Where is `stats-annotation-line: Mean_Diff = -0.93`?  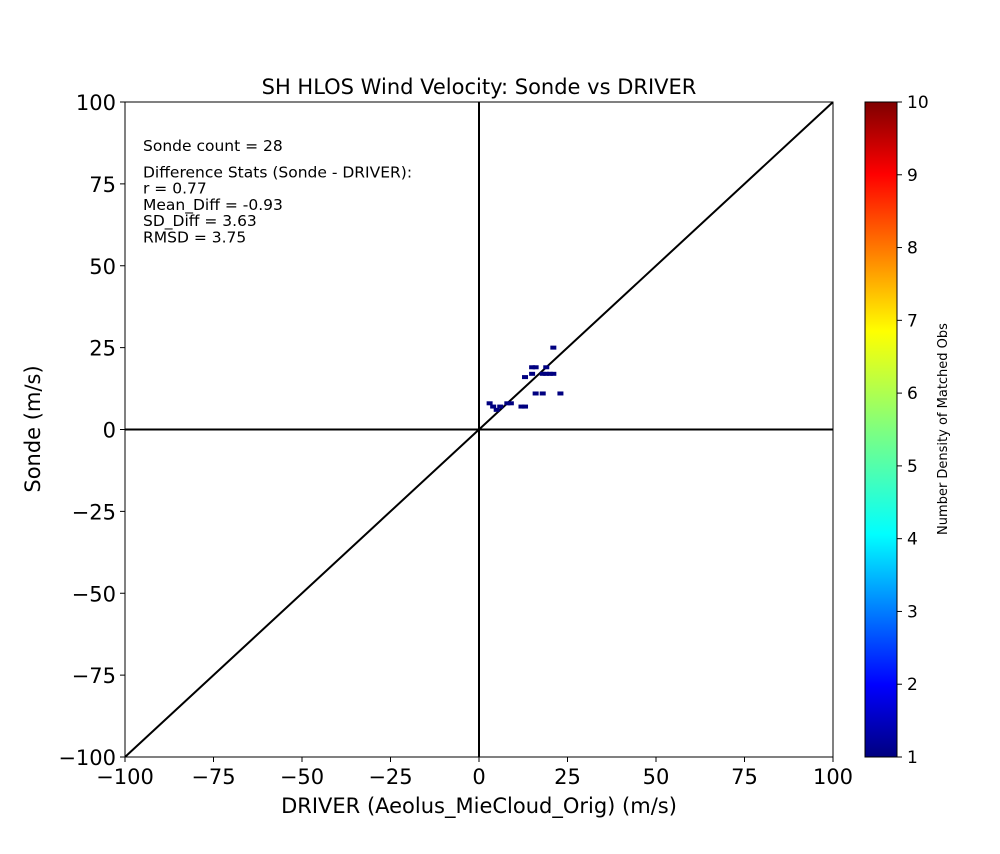 stats-annotation-line: Mean_Diff = -0.93 is located at coordinates (213, 205).